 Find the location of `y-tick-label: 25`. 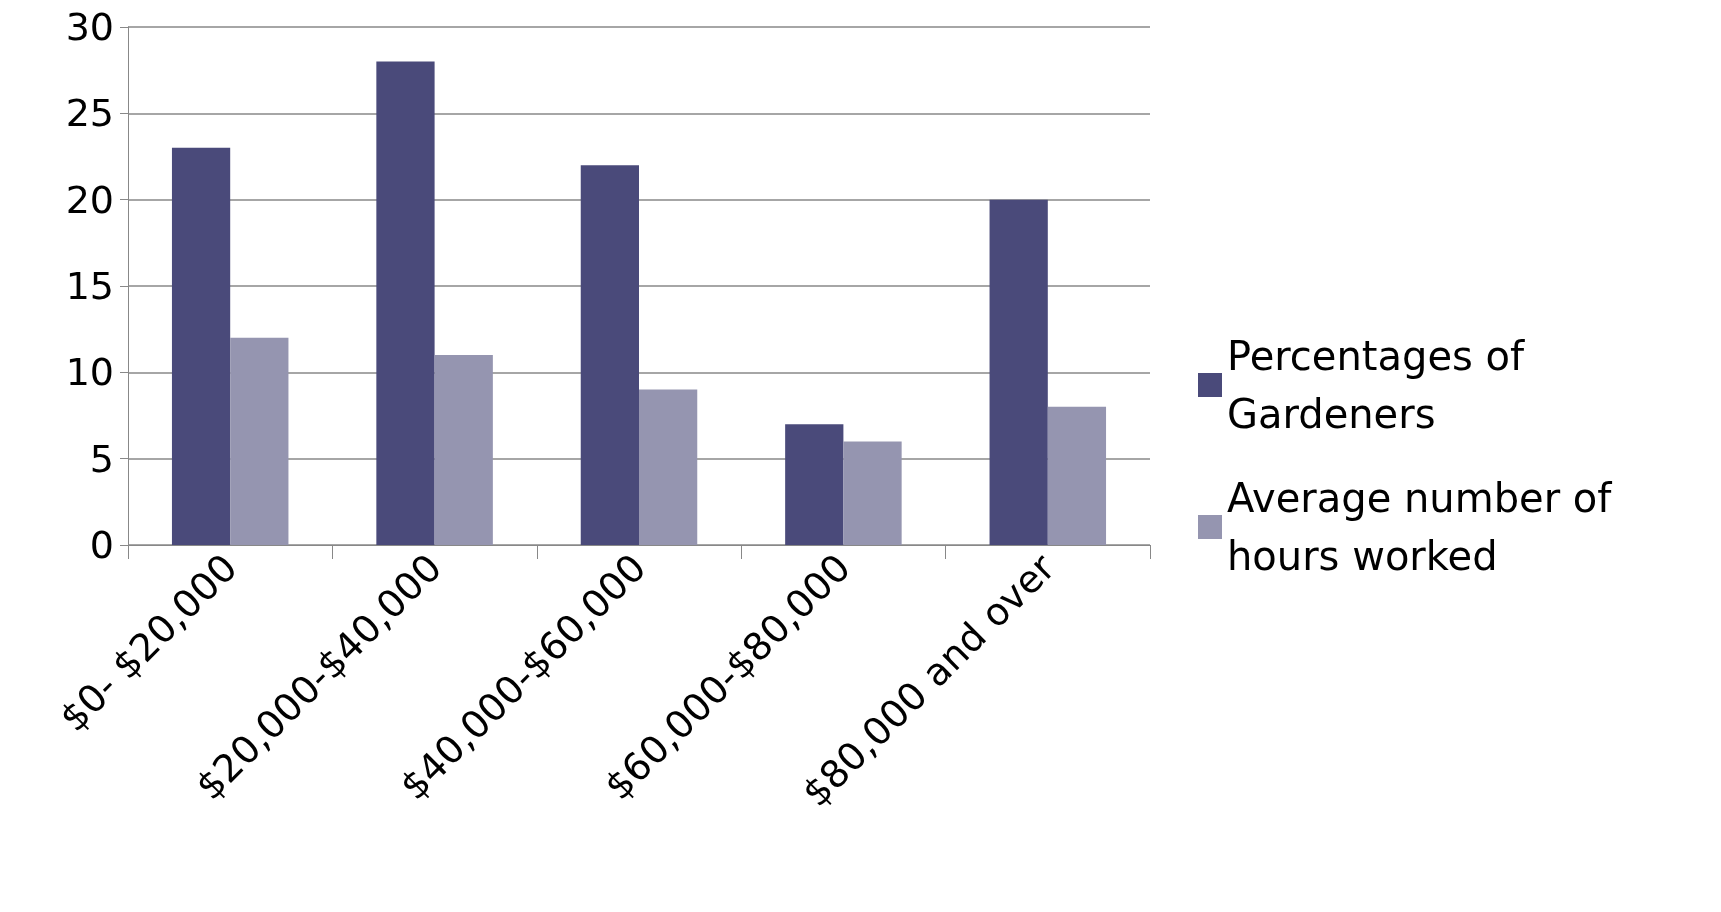

y-tick-label: 25 is located at coordinates (89, 113).